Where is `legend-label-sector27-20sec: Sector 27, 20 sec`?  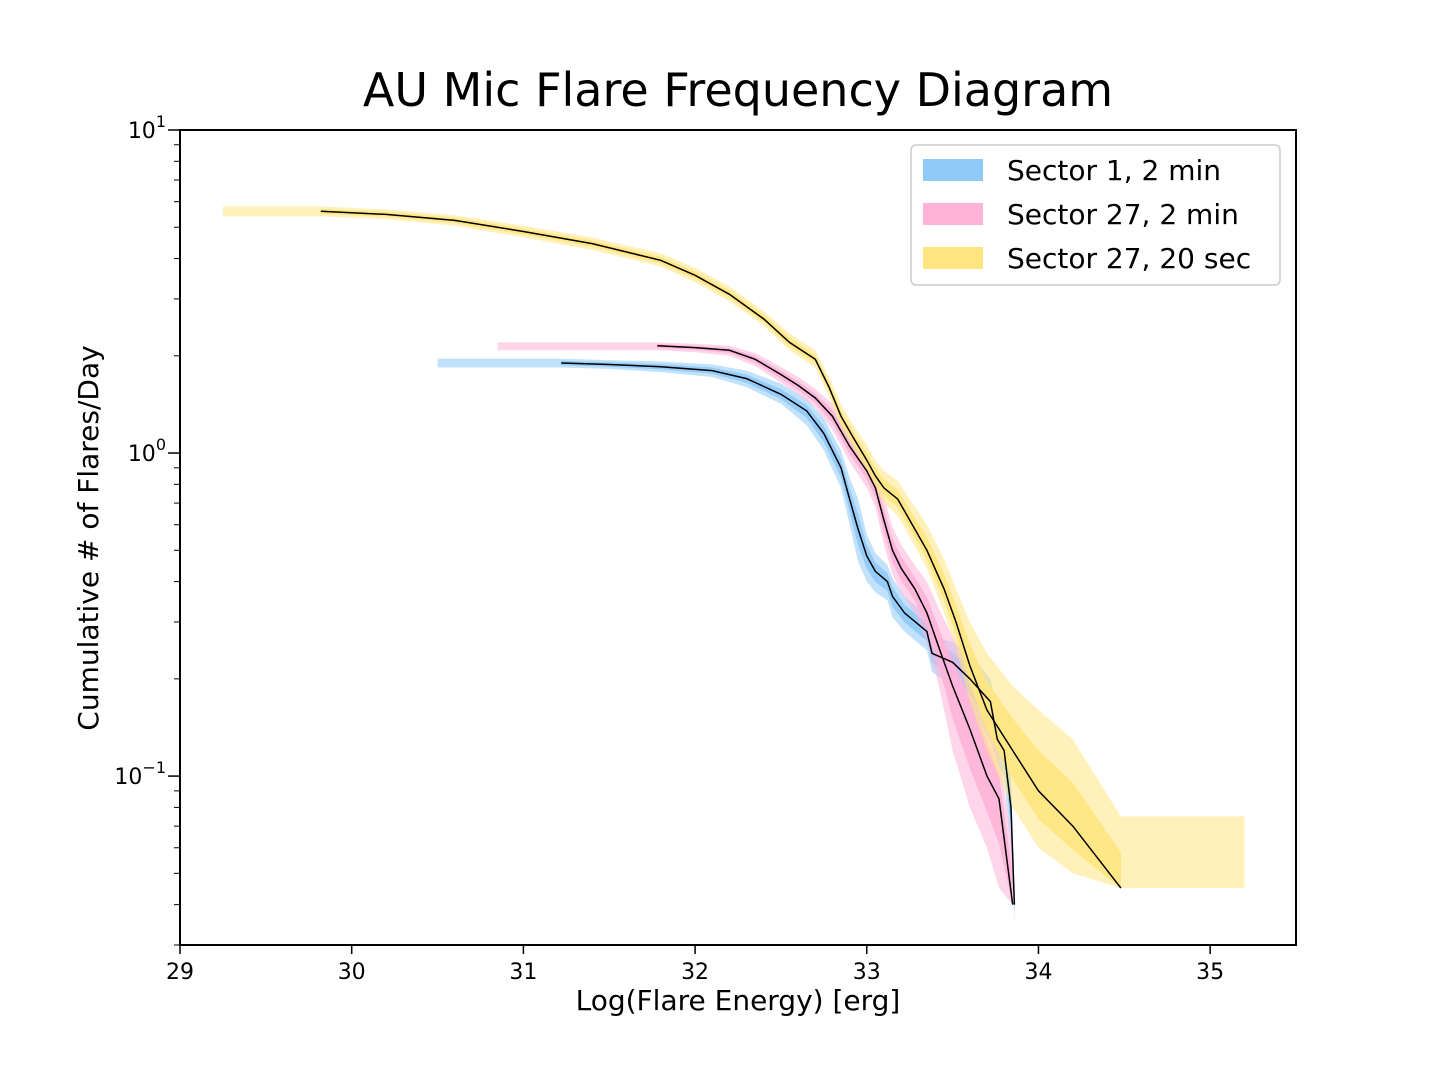
legend-label-sector27-20sec: Sector 27, 20 sec is located at coordinates (1129, 258).